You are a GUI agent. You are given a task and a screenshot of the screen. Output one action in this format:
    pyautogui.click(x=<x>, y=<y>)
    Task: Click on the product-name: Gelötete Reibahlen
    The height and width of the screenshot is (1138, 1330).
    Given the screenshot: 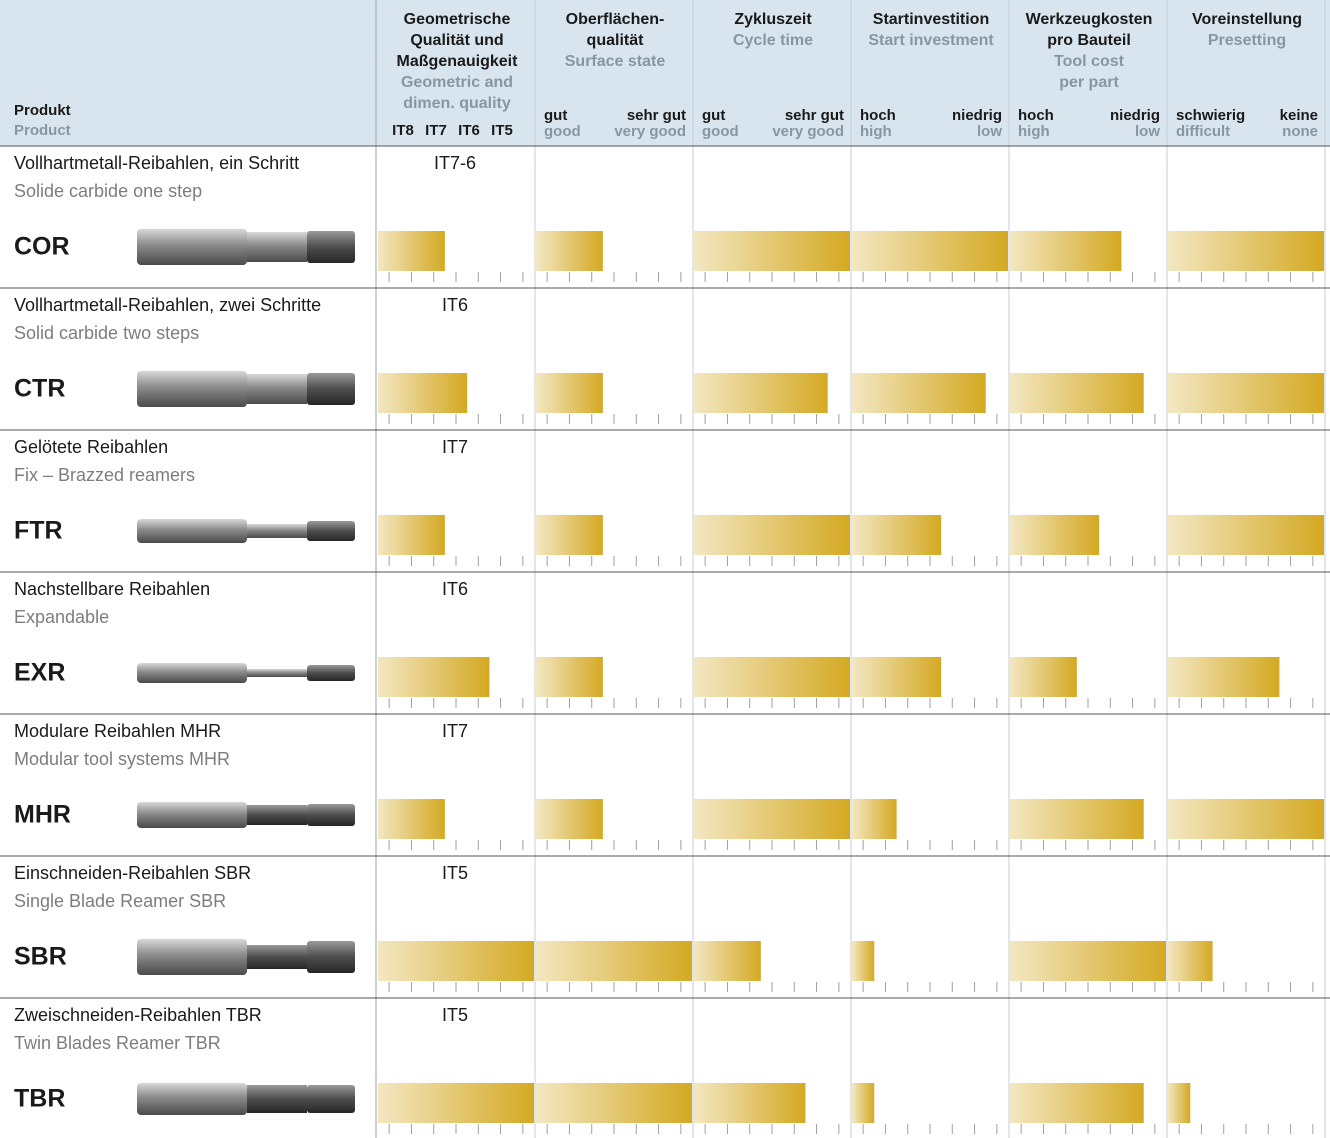 What is the action you would take?
    pyautogui.click(x=91, y=447)
    